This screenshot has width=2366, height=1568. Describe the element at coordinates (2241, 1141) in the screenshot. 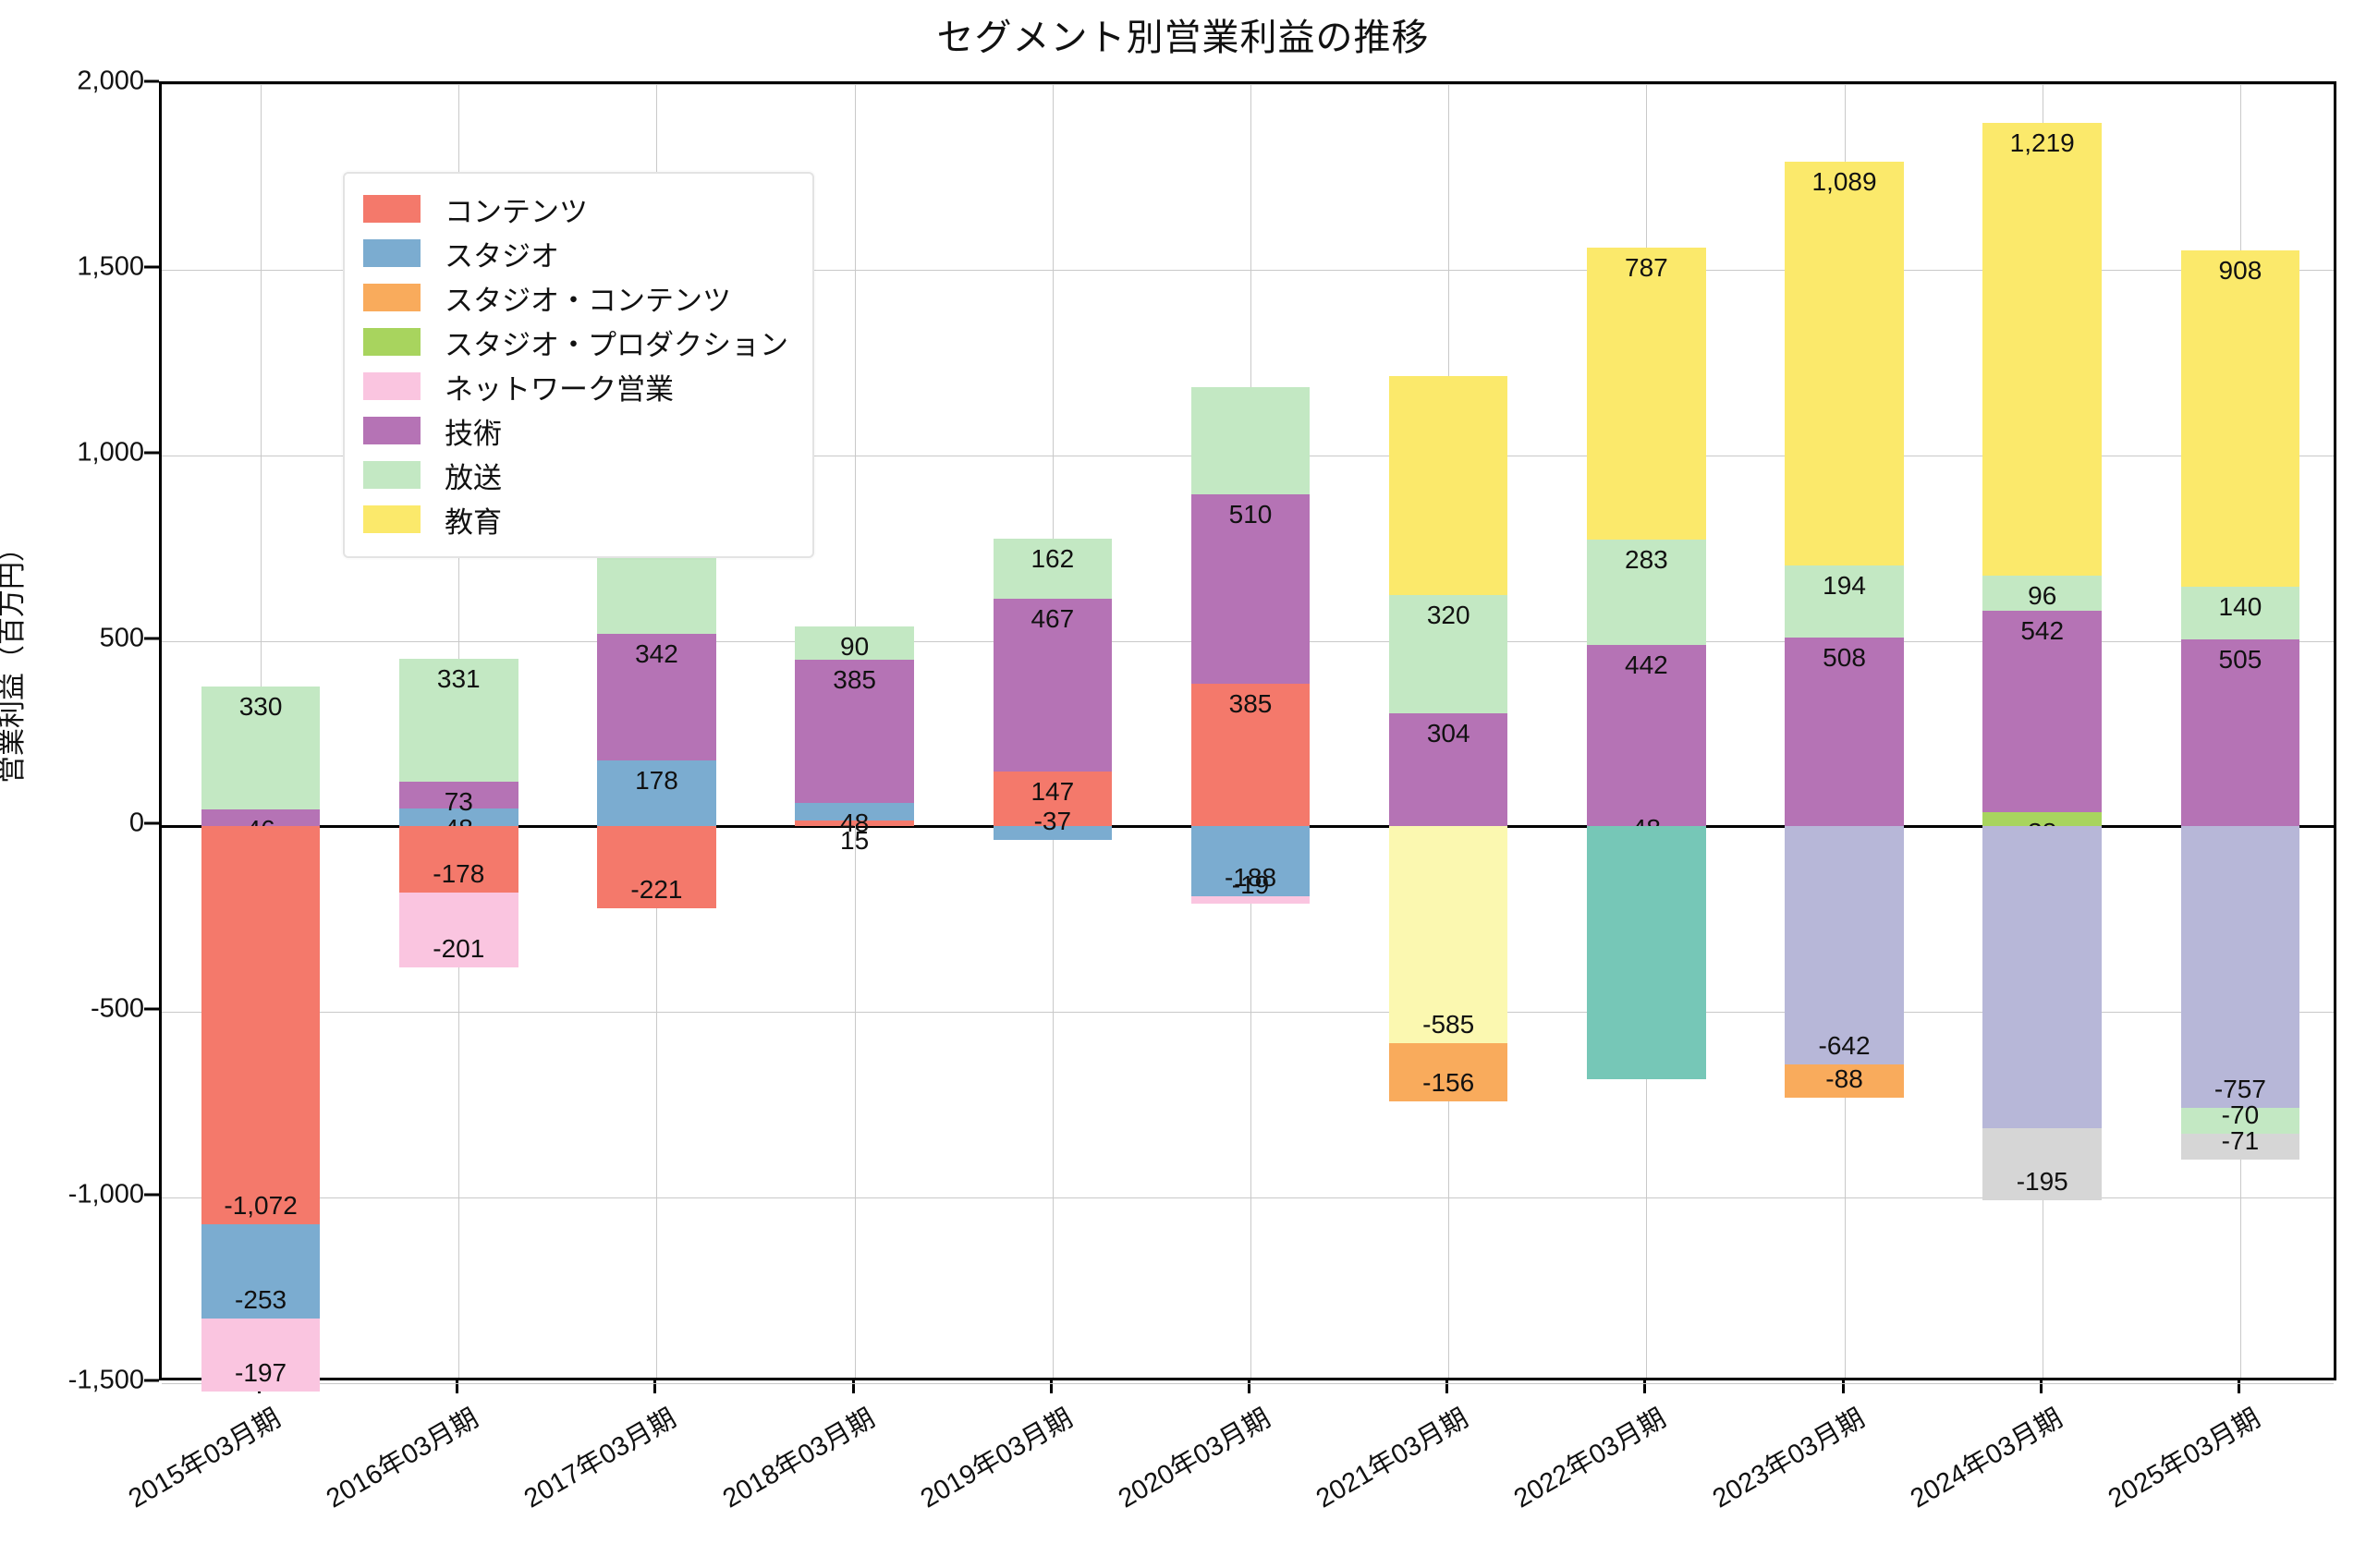

I see `bar-segment-label: -71` at that location.